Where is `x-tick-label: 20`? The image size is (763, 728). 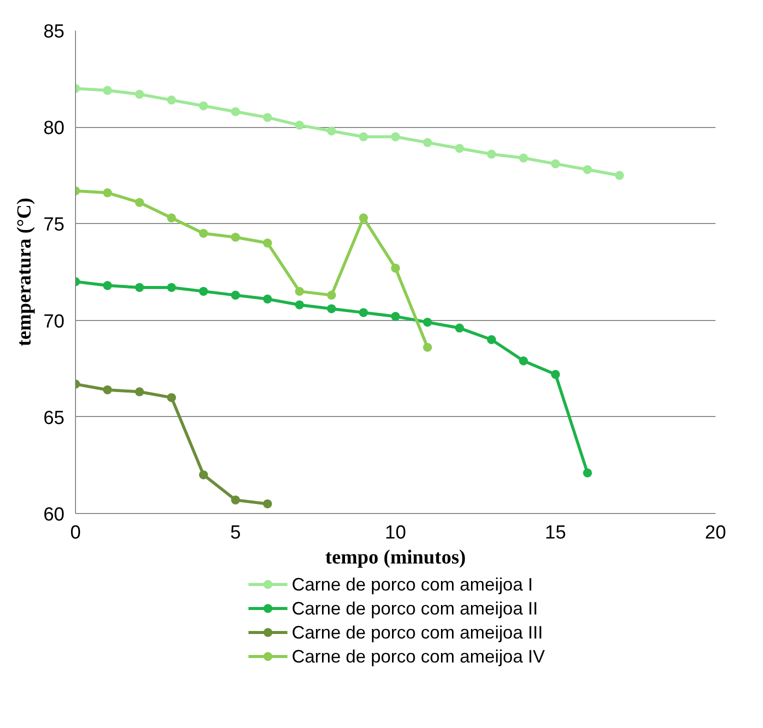
x-tick-label: 20 is located at coordinates (715, 533).